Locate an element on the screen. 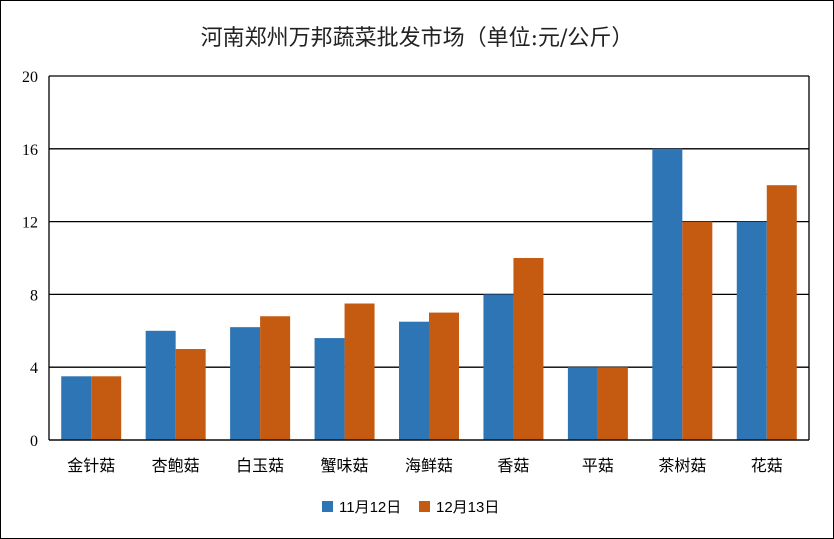 Image resolution: width=834 pixels, height=539 pixels. y-tick-label: 20 is located at coordinates (30, 77).